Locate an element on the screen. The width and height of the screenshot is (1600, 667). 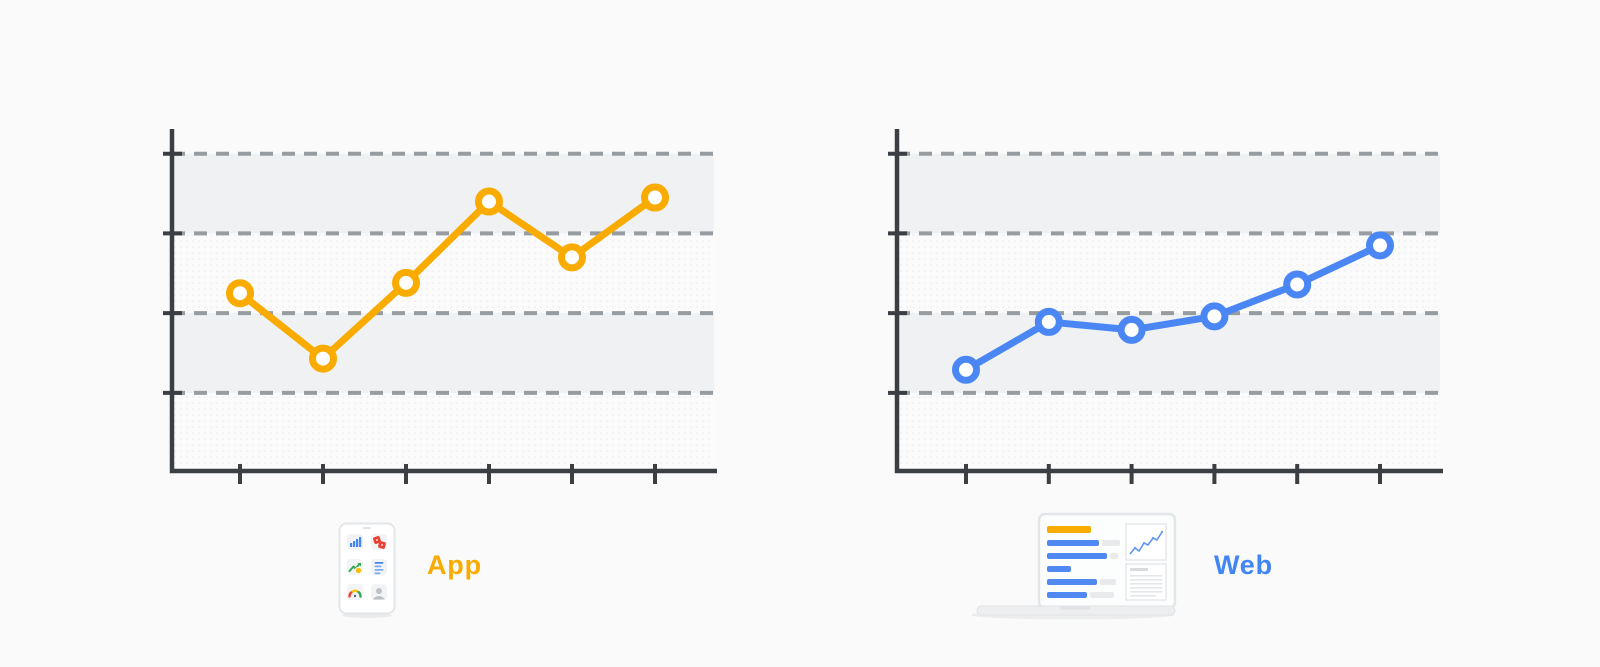
laptop-icon is located at coordinates (1078, 567).